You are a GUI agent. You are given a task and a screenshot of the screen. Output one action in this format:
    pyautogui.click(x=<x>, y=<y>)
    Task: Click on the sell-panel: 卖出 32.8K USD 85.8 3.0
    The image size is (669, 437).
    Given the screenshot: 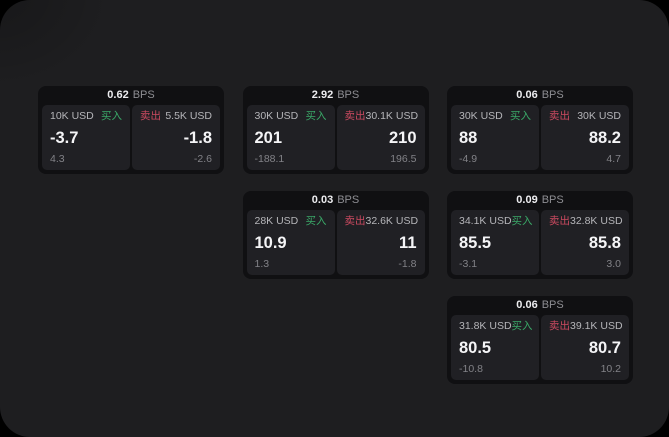 What is the action you would take?
    pyautogui.click(x=585, y=242)
    